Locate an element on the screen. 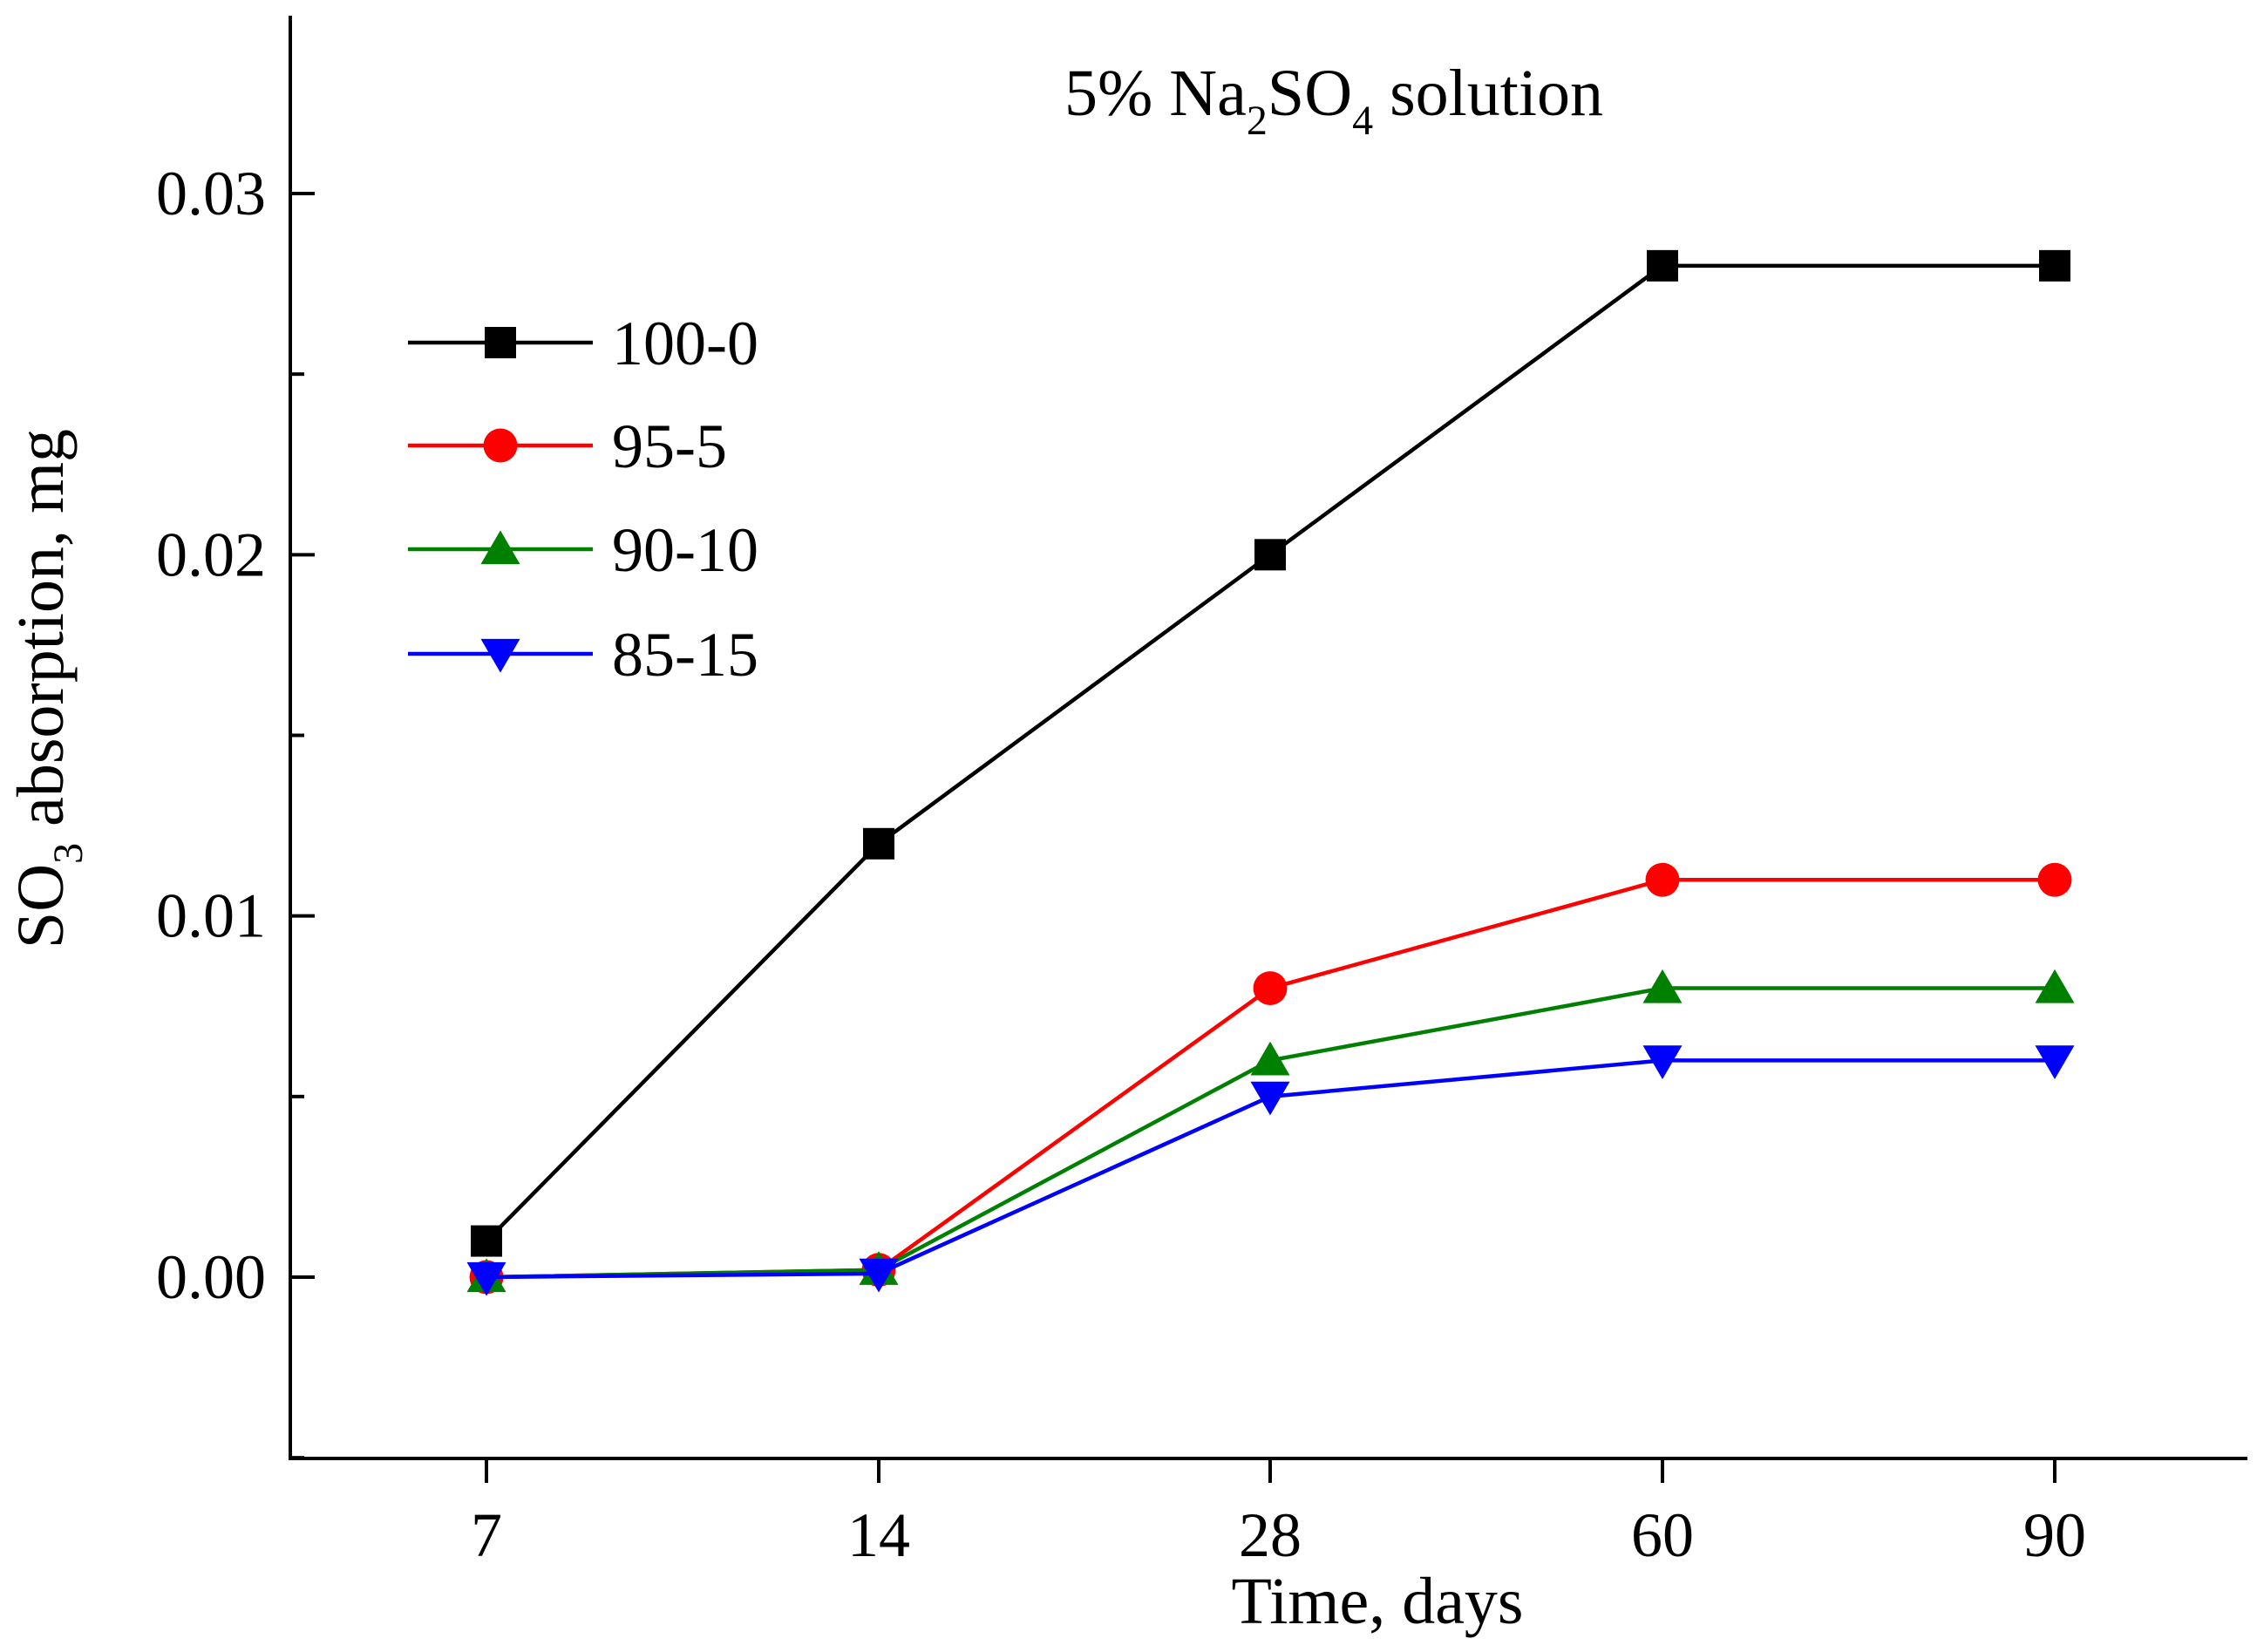  y-tick-label: 0.03 is located at coordinates (211, 193).